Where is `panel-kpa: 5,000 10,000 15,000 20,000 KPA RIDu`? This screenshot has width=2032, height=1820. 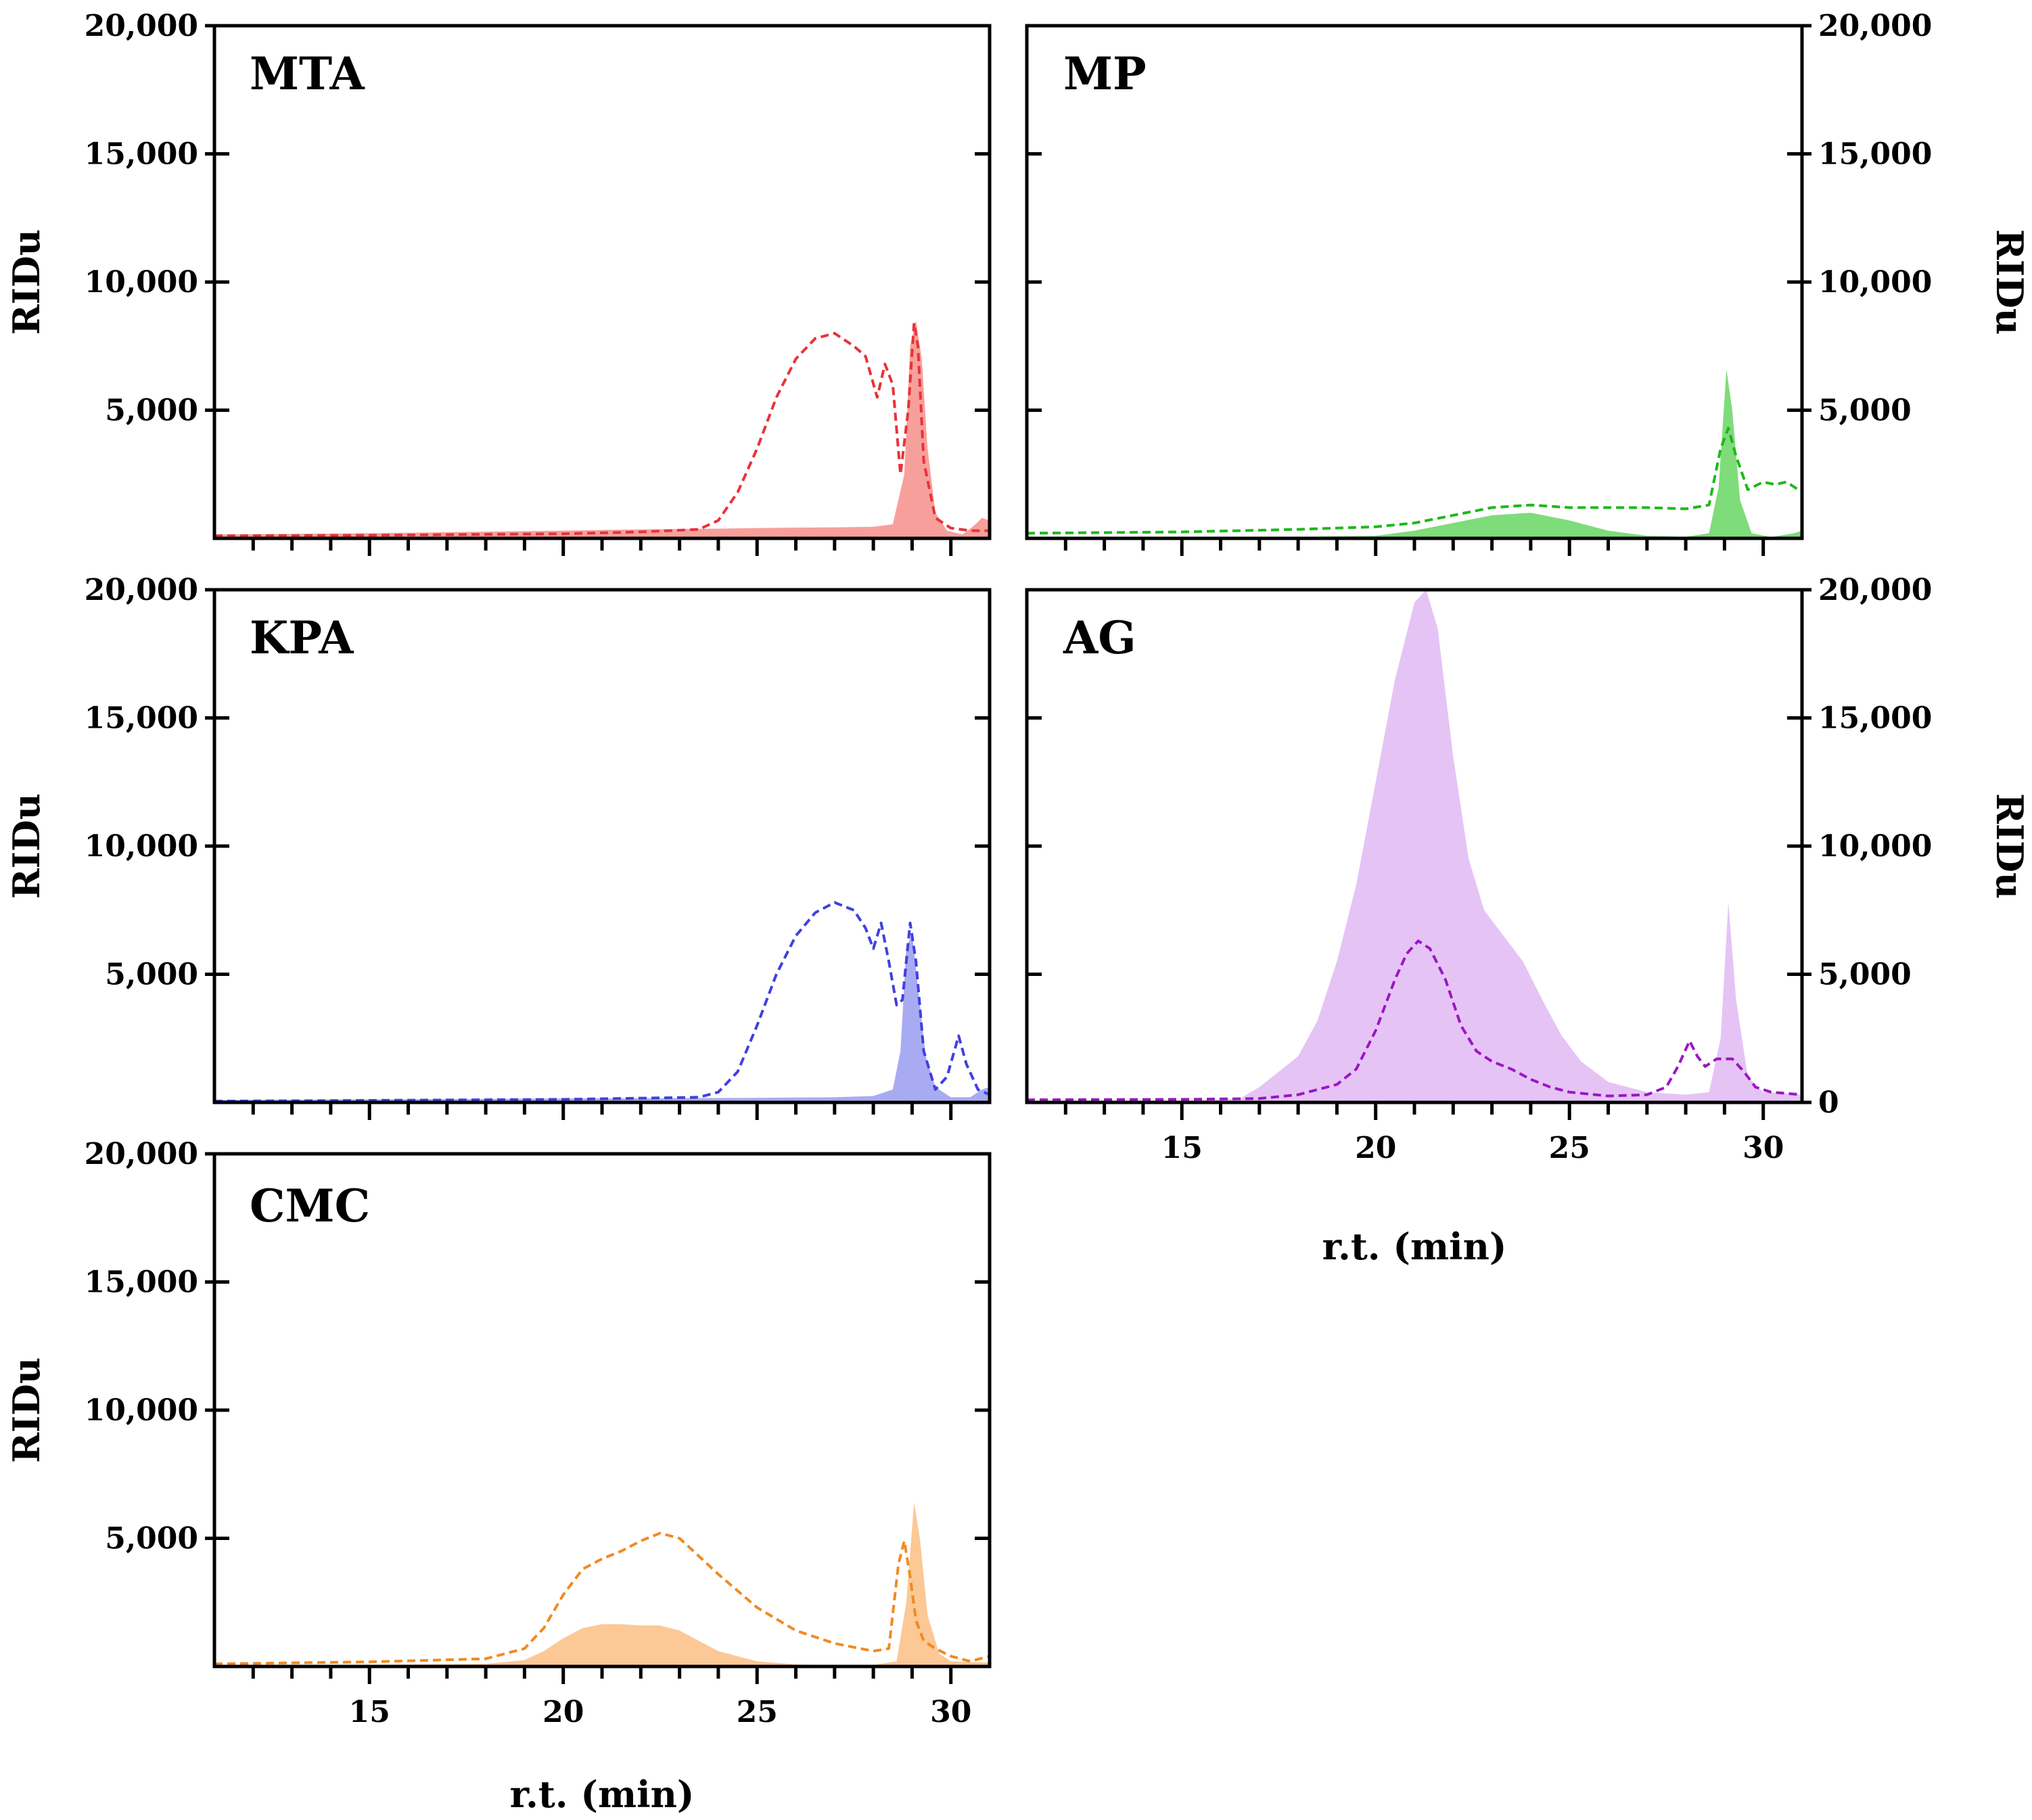
panel-kpa: 5,000 10,000 15,000 20,000 KPA RIDu is located at coordinates (499, 846).